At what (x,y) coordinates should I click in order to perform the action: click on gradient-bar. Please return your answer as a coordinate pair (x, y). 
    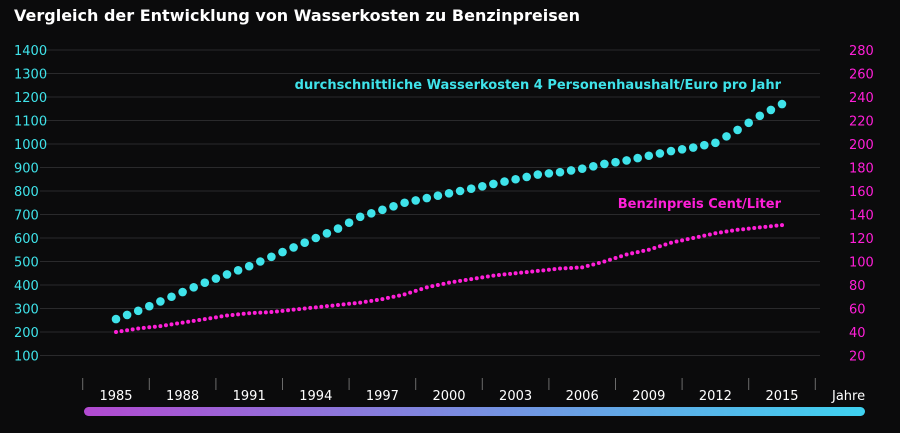
    Looking at the image, I should click on (474, 411).